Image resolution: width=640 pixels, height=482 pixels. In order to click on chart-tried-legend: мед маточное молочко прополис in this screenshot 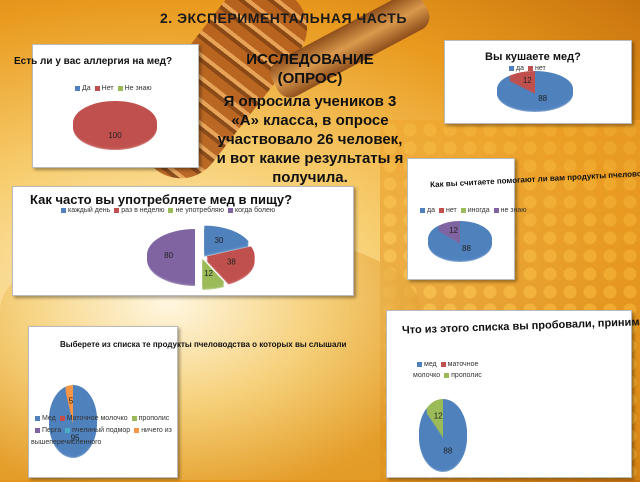, I will do `click(453, 370)`.